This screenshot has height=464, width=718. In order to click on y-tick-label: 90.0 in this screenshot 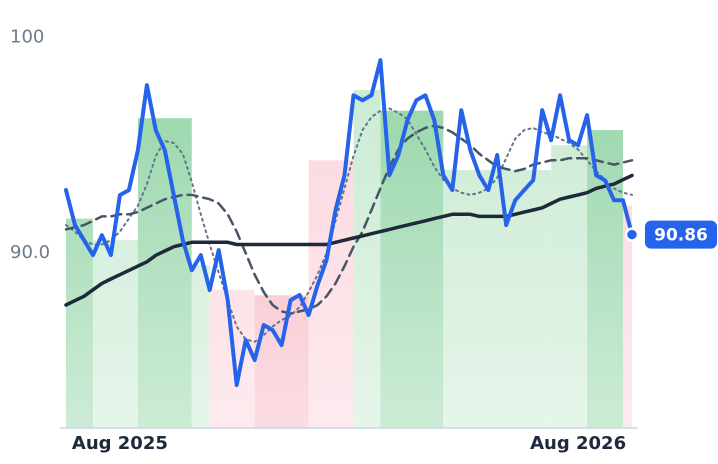, I will do `click(30, 252)`.